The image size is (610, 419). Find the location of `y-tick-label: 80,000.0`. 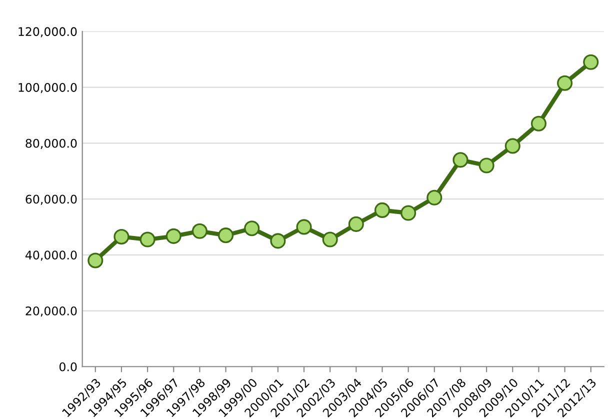

y-tick-label: 80,000.0 is located at coordinates (51, 144).